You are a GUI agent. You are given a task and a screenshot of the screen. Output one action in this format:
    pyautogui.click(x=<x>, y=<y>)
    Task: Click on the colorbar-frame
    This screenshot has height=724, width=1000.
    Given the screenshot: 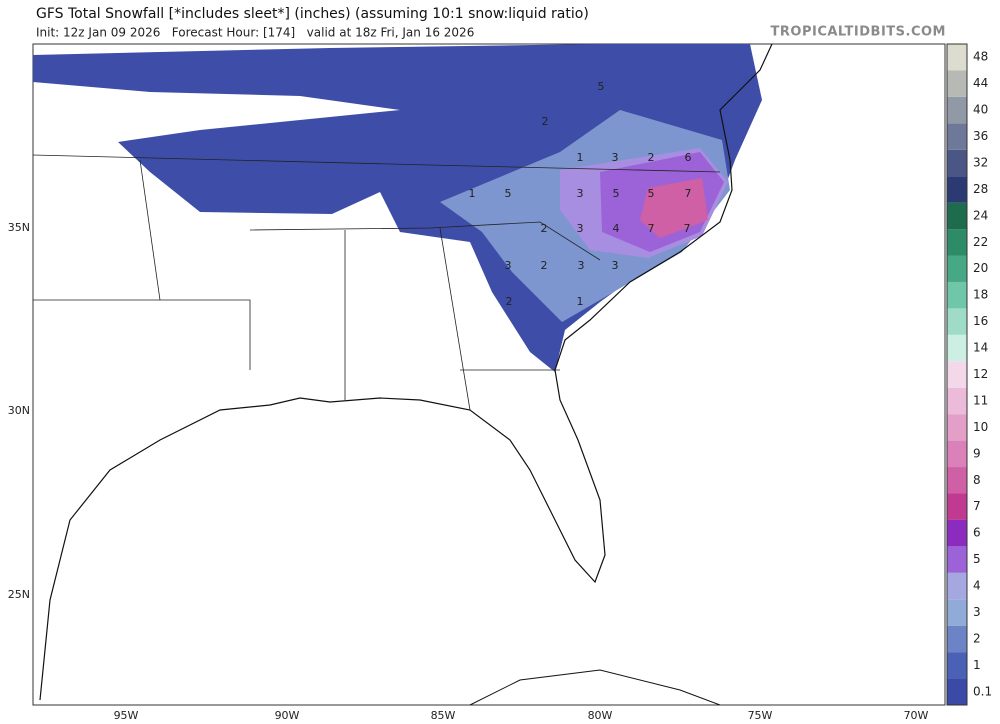 What is the action you would take?
    pyautogui.click(x=957, y=374)
    